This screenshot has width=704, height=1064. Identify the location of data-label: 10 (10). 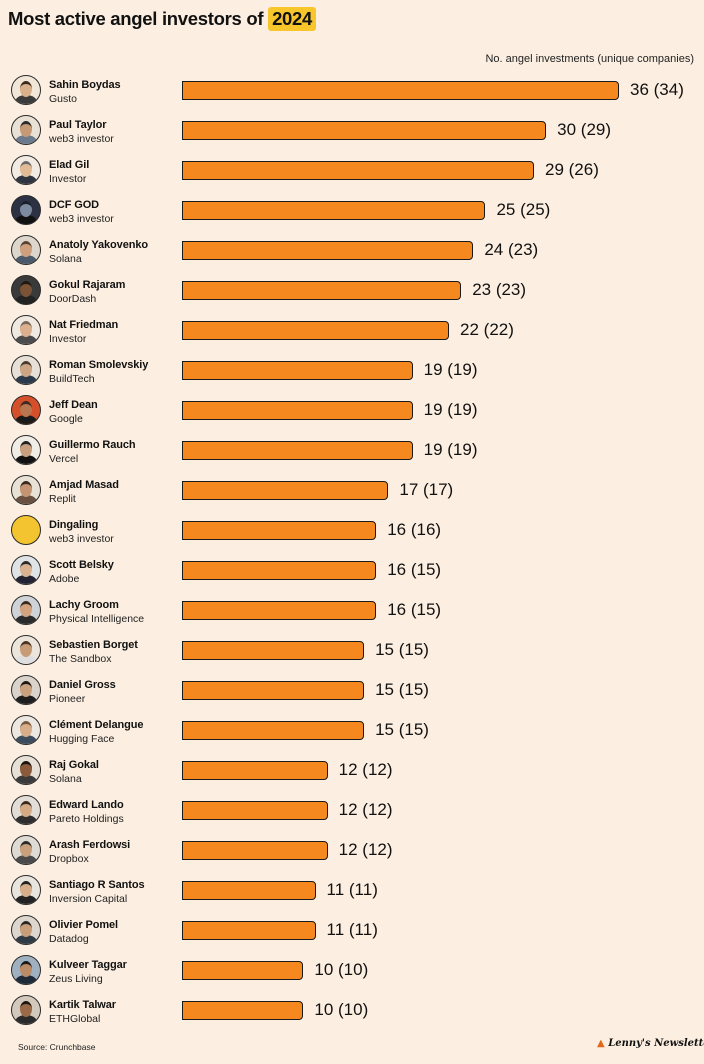
(341, 969).